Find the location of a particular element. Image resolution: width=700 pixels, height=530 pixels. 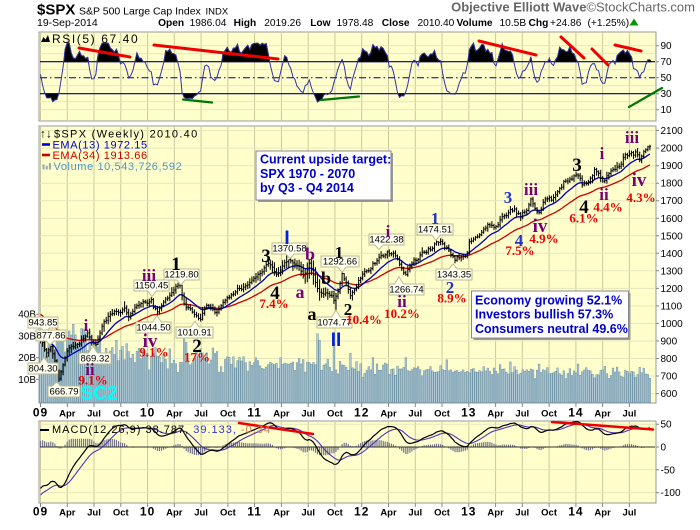

svg-text: 10.2% is located at coordinates (402, 313).